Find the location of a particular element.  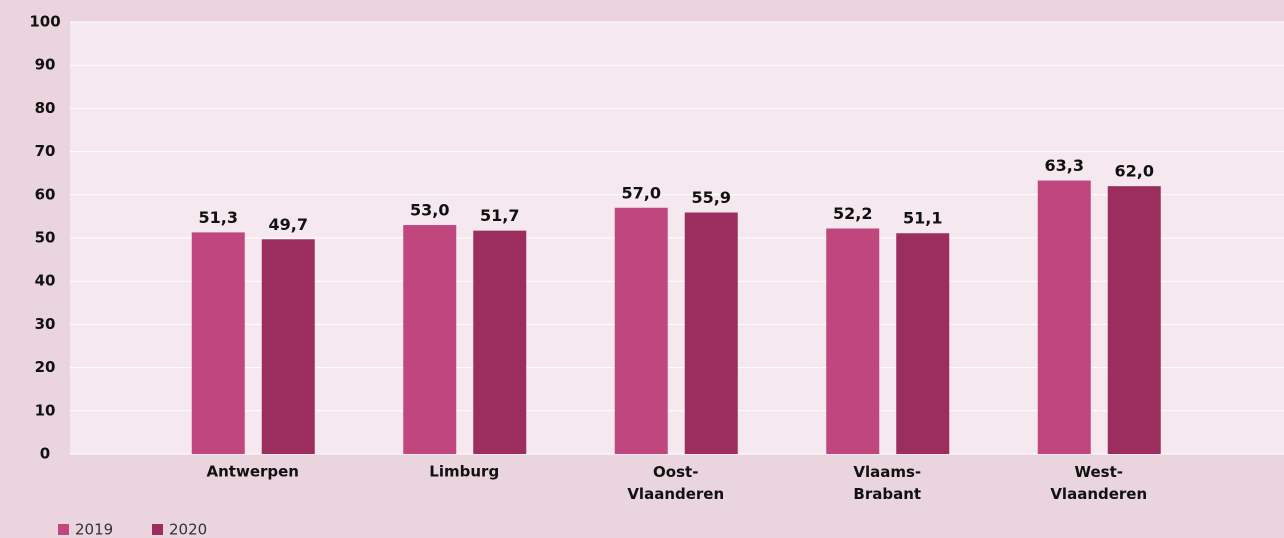

value-label: 51,1 is located at coordinates (922, 218).